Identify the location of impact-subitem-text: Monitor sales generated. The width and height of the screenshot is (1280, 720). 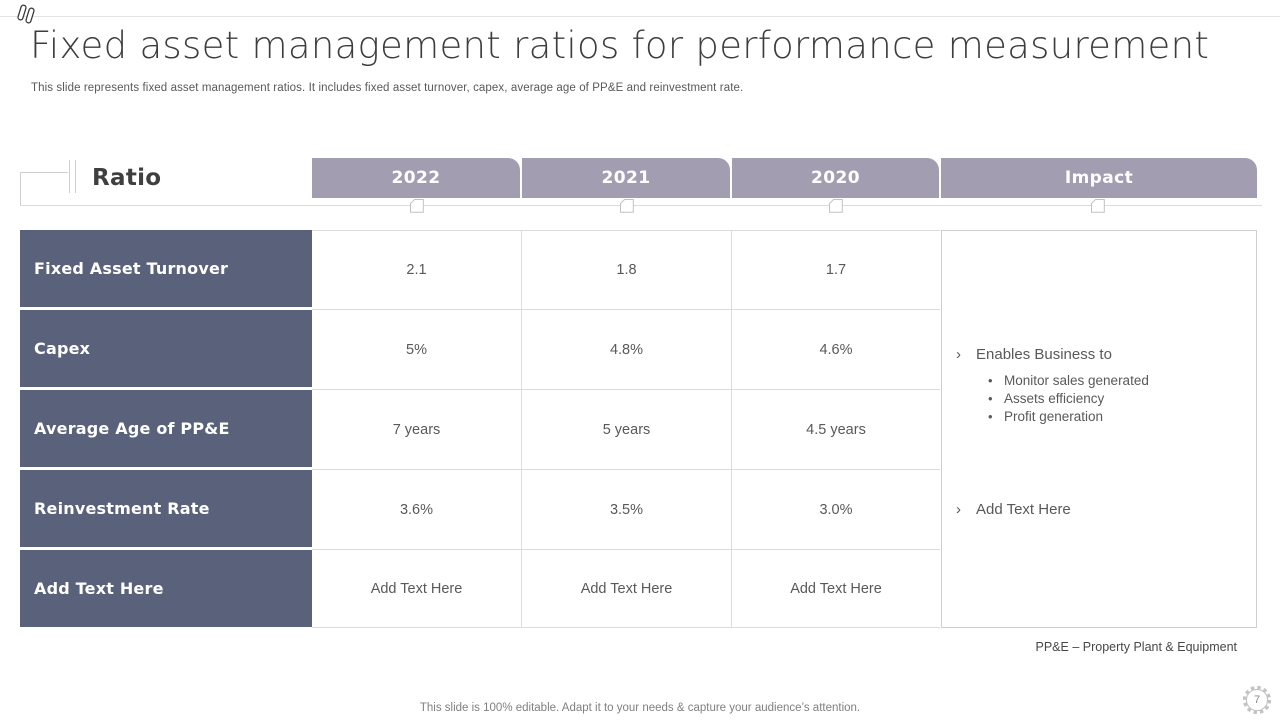
(1076, 380).